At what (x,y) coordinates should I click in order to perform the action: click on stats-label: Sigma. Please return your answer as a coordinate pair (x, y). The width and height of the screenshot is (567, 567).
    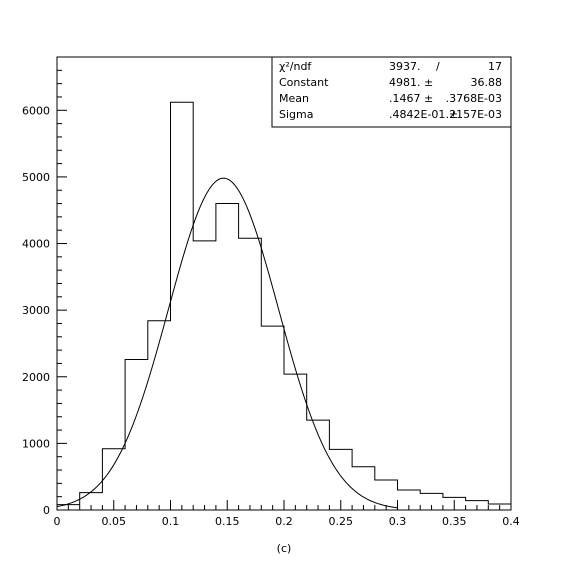
    Looking at the image, I should click on (296, 114).